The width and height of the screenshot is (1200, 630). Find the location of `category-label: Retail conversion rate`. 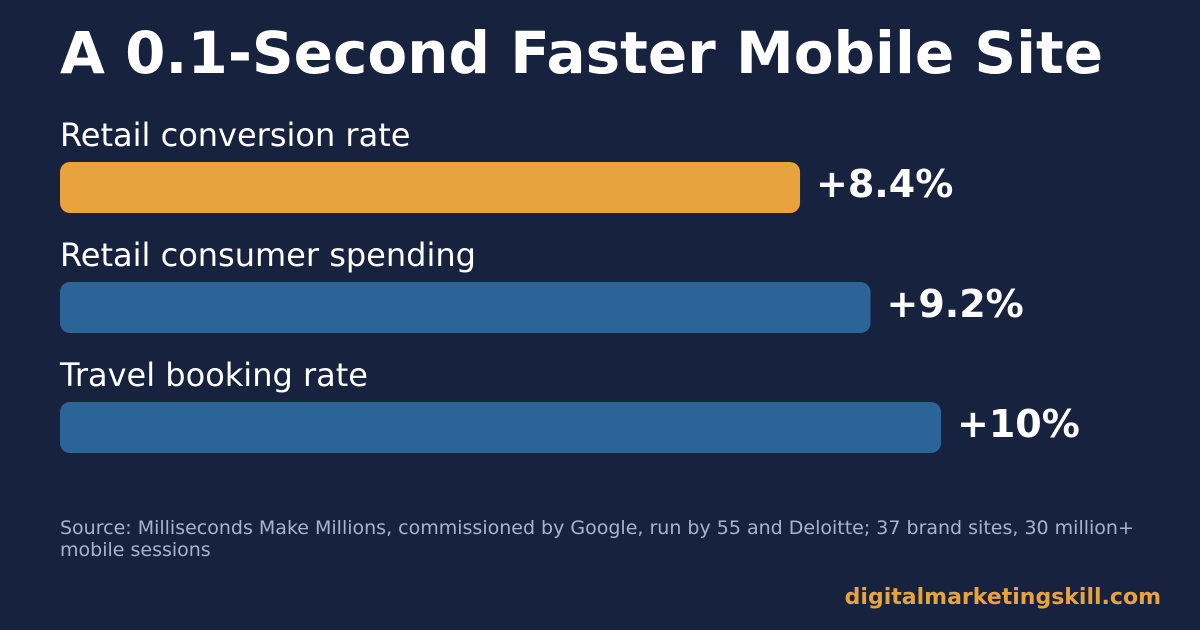

category-label: Retail conversion rate is located at coordinates (235, 135).